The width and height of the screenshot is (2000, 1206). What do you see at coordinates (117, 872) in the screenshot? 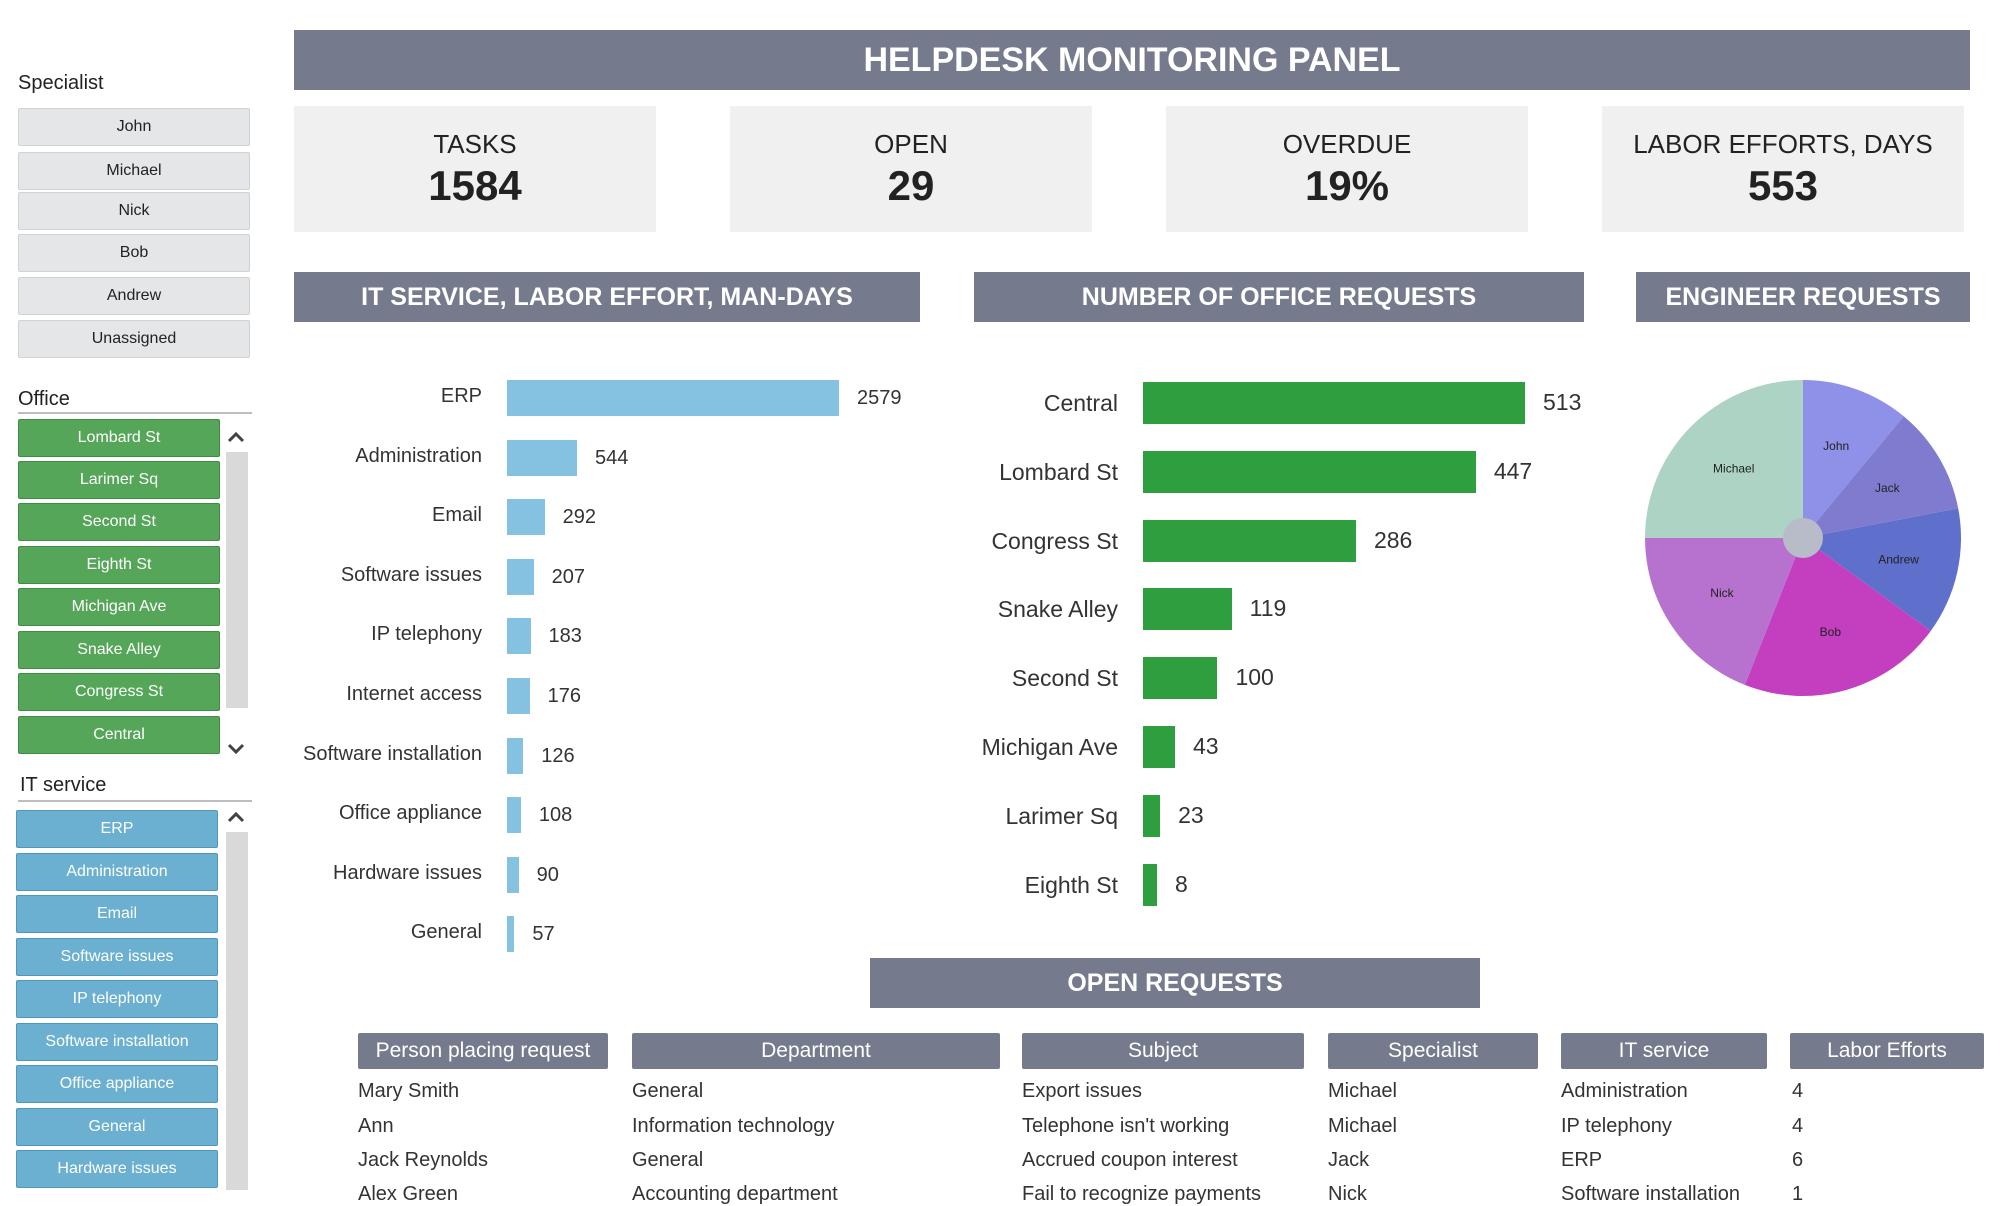
I see `it-service-item-administration: Administration` at bounding box center [117, 872].